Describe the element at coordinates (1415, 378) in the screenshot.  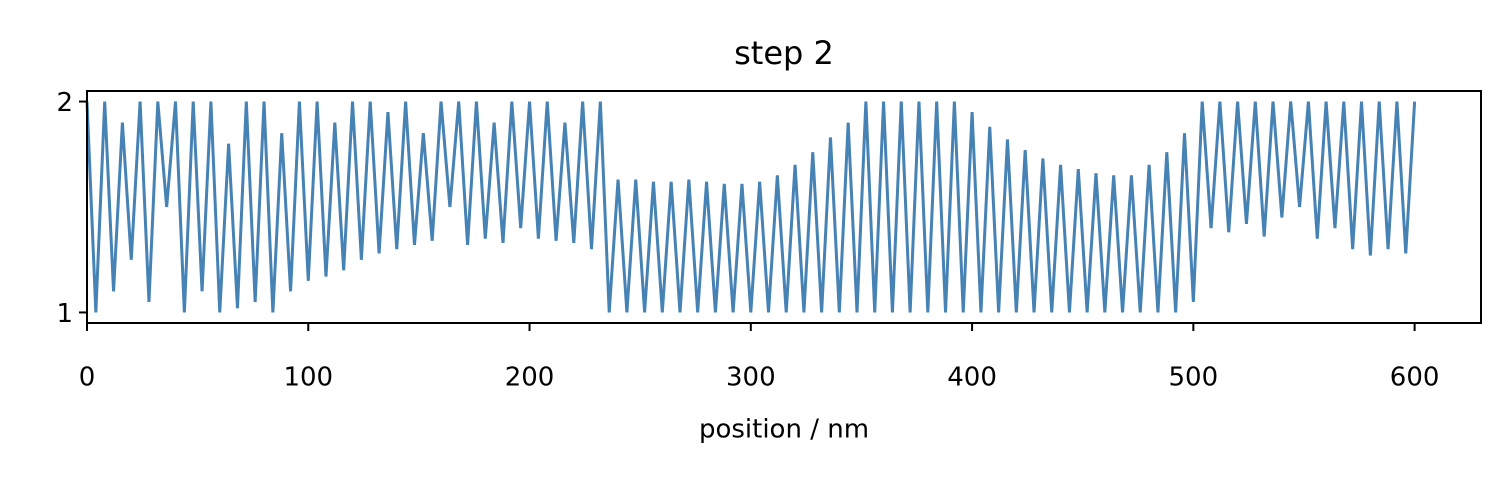
I see `x-tick-label: 600` at that location.